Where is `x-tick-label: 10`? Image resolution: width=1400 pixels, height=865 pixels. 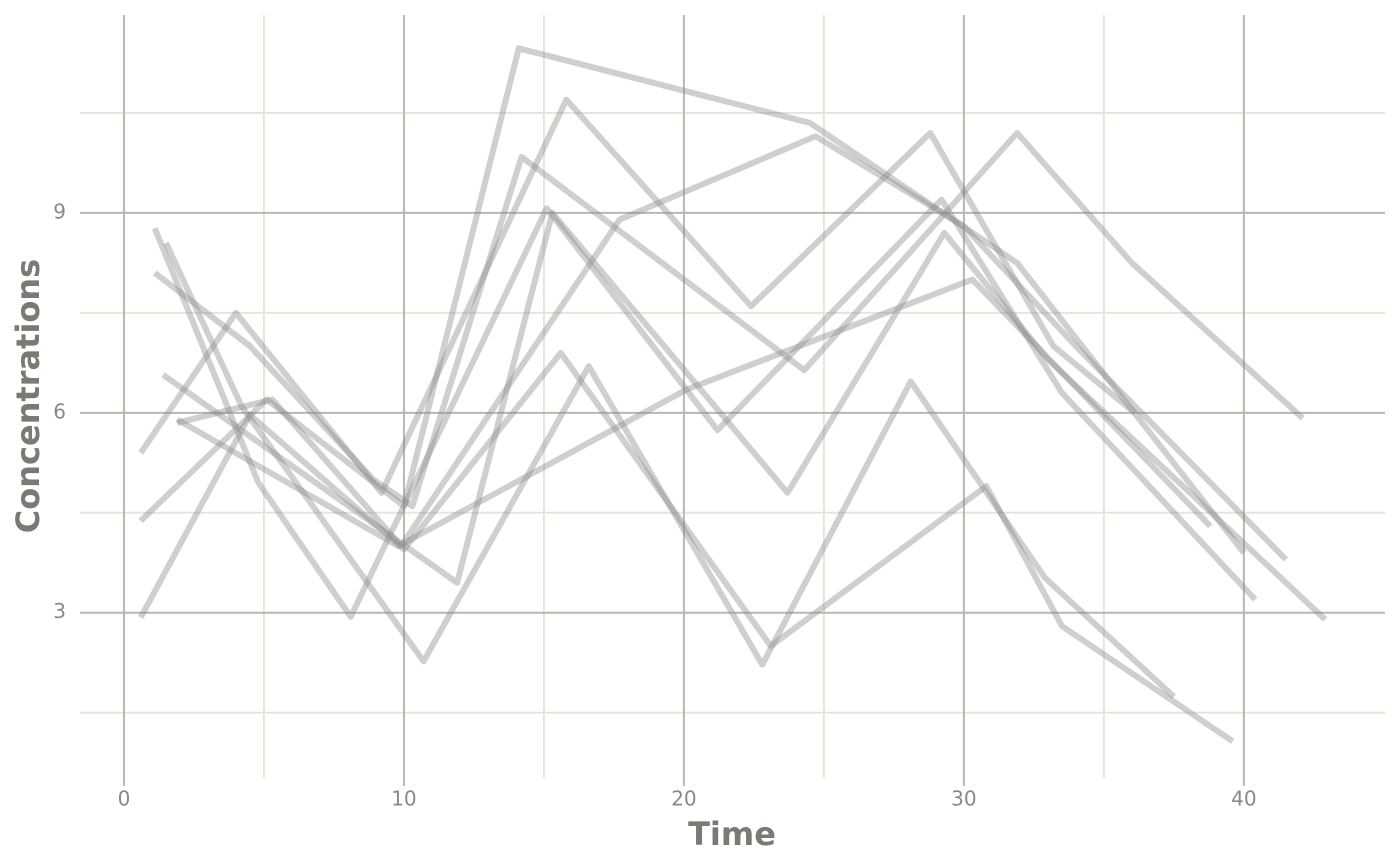
x-tick-label: 10 is located at coordinates (403, 799).